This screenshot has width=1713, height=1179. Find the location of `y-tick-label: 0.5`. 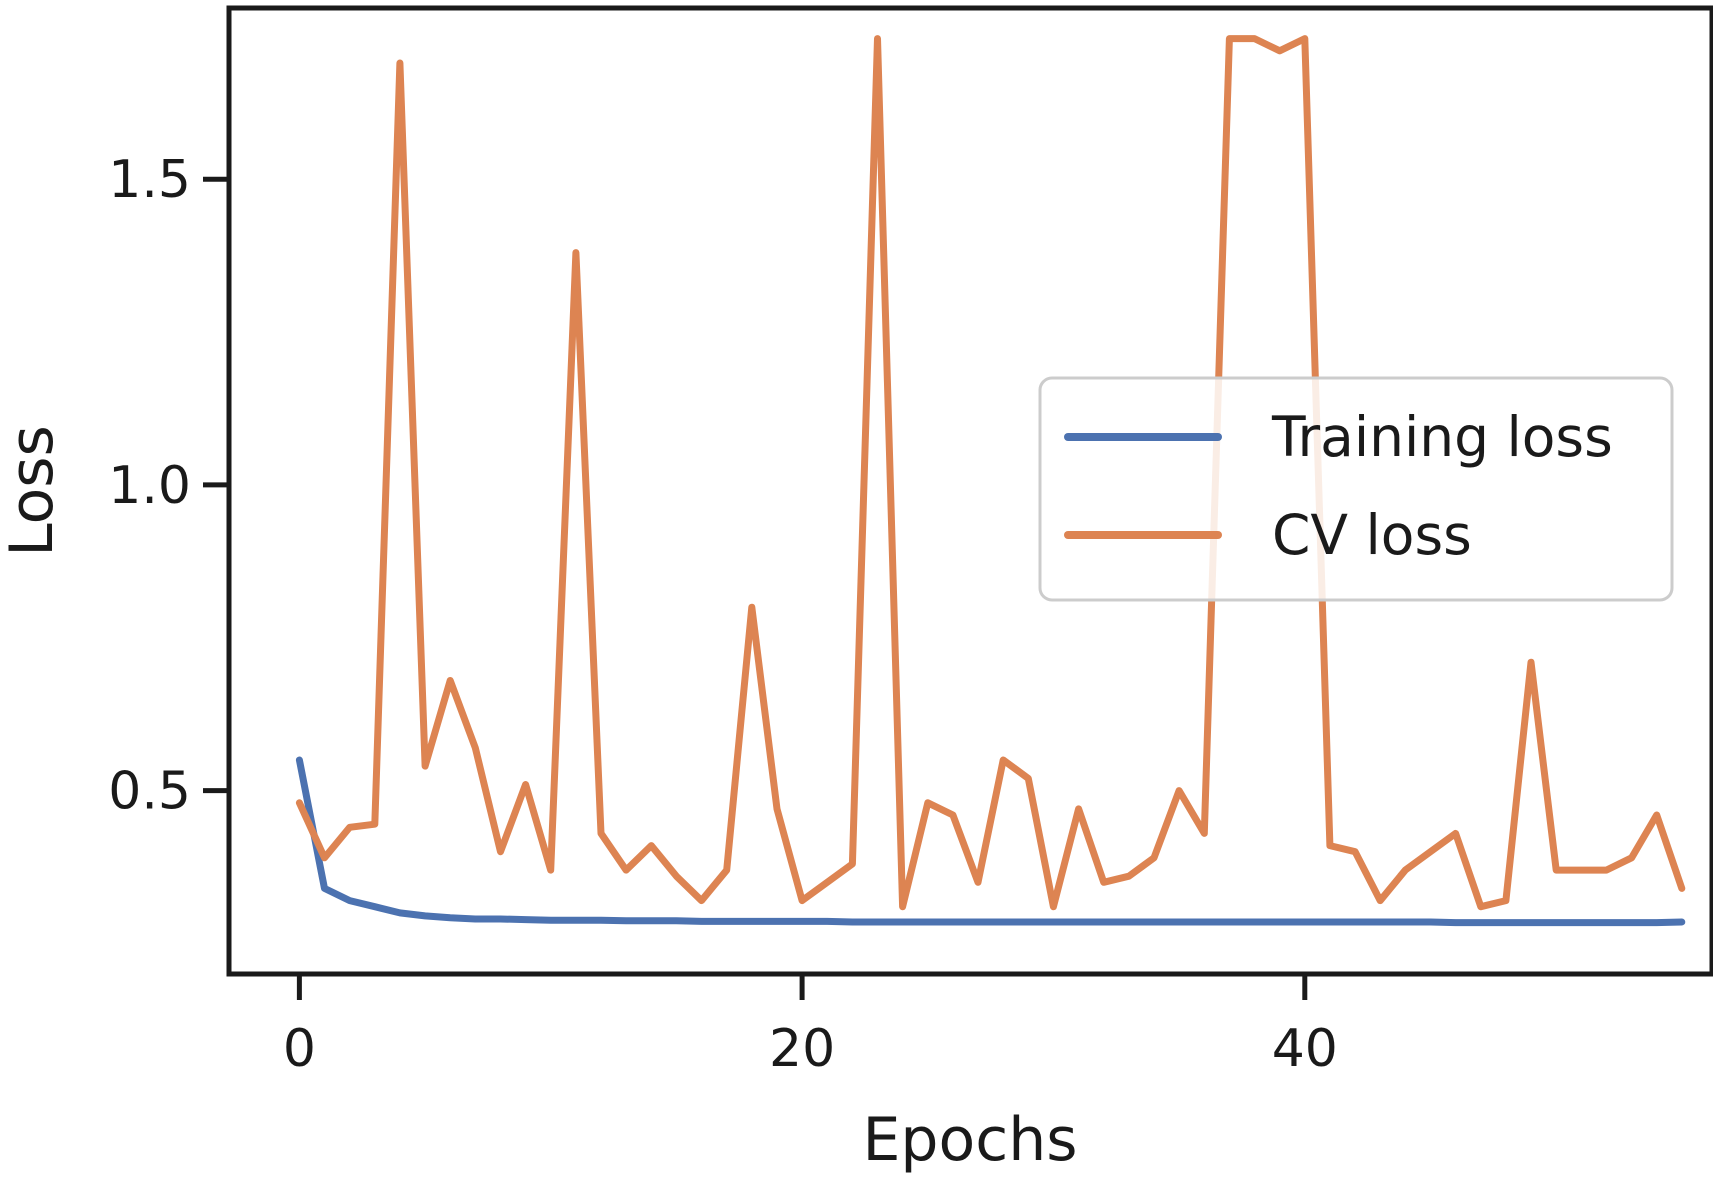

y-tick-label: 0.5 is located at coordinates (149, 792).